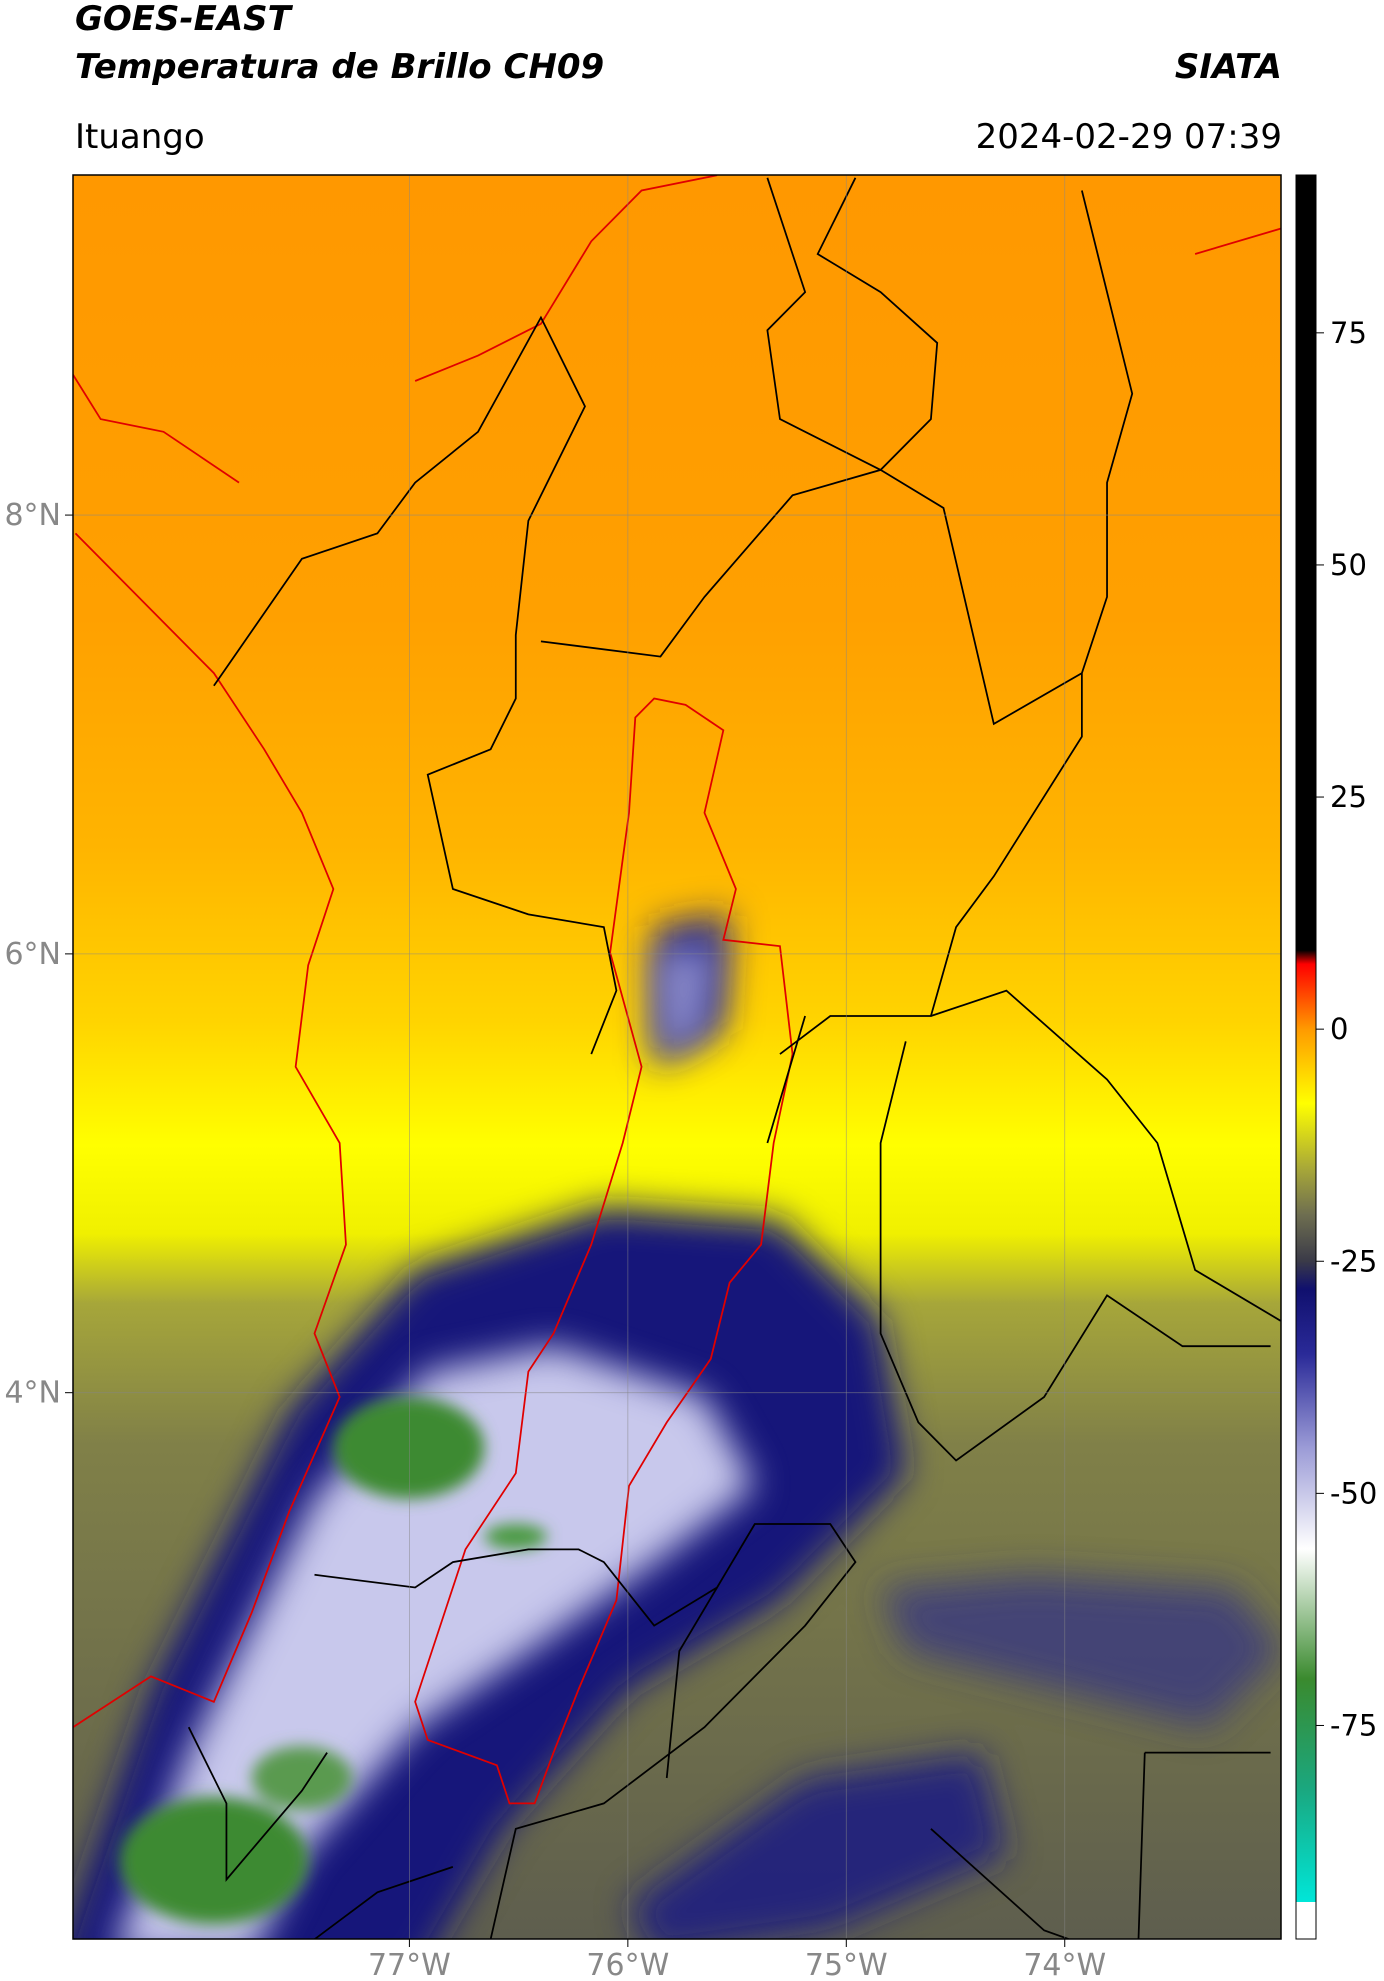 This screenshot has height=1981, width=1384. I want to click on colorbar-tick-label: 50, so click(1348, 565).